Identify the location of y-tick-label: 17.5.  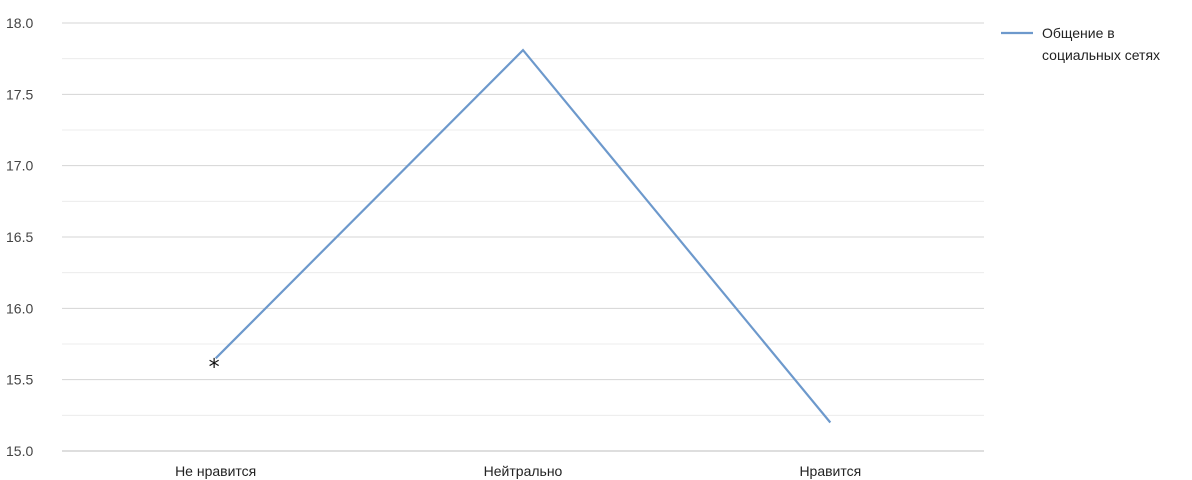
(19, 94).